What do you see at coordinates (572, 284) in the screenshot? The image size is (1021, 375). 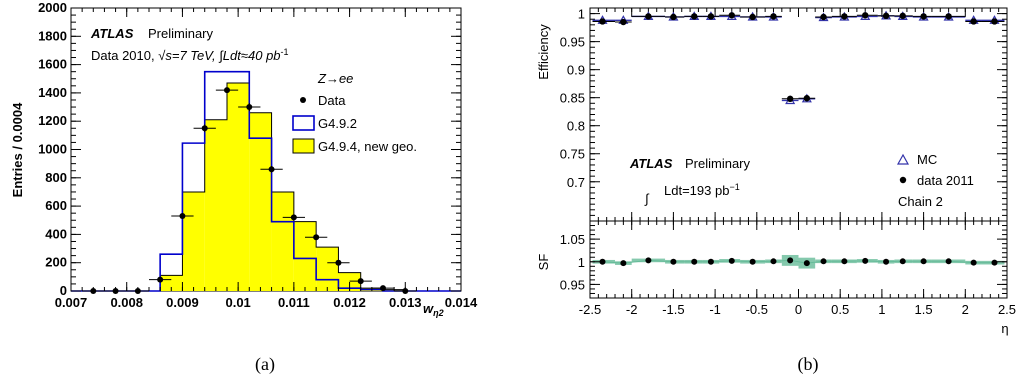 I see `sf-y-tick-label: 0.95` at bounding box center [572, 284].